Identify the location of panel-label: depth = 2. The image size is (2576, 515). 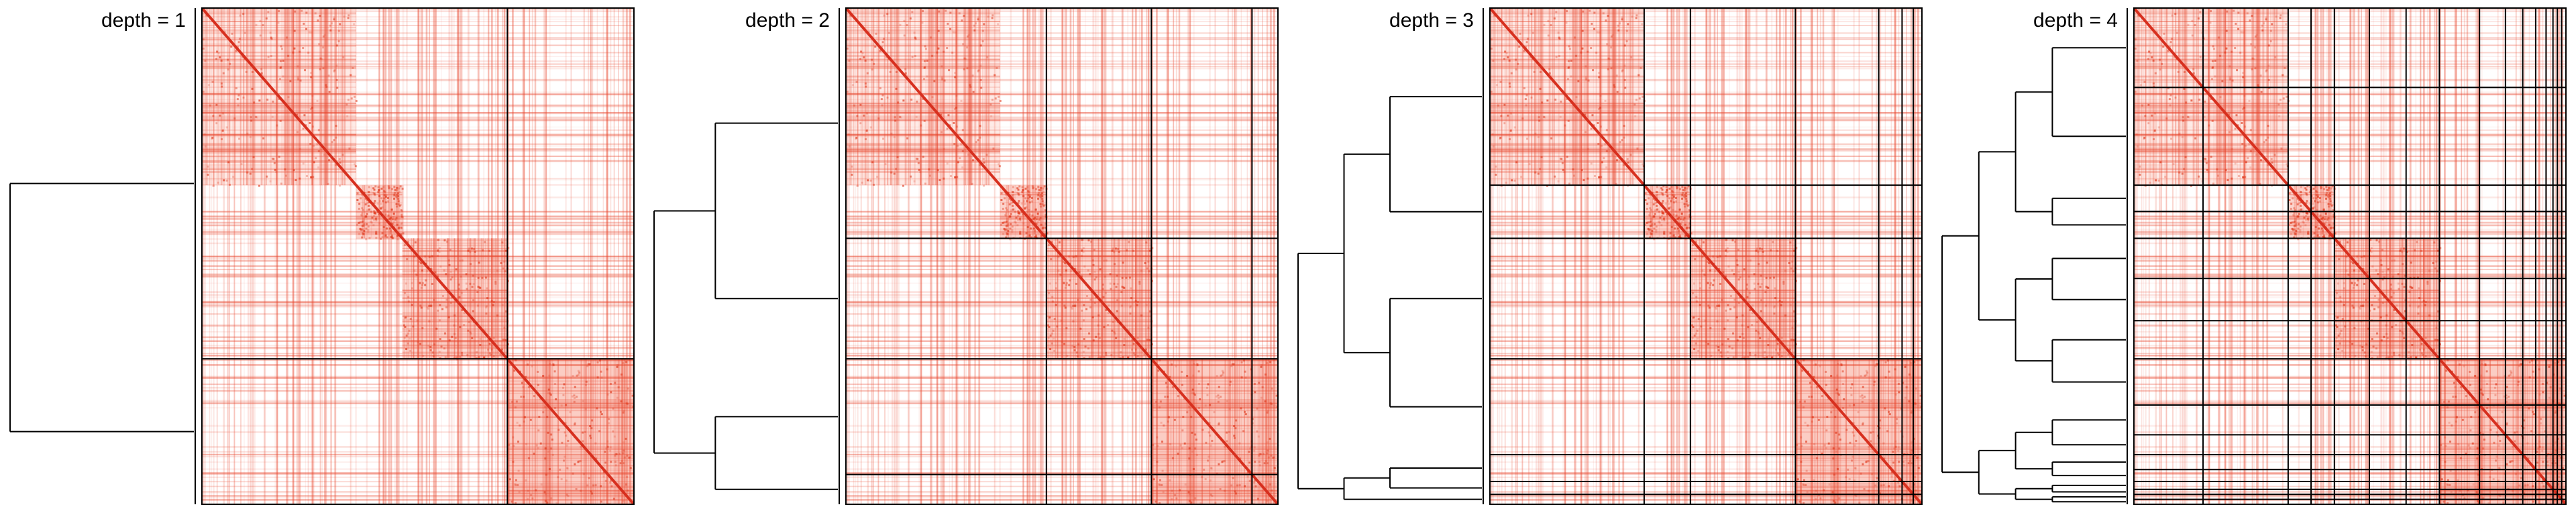
(787, 20).